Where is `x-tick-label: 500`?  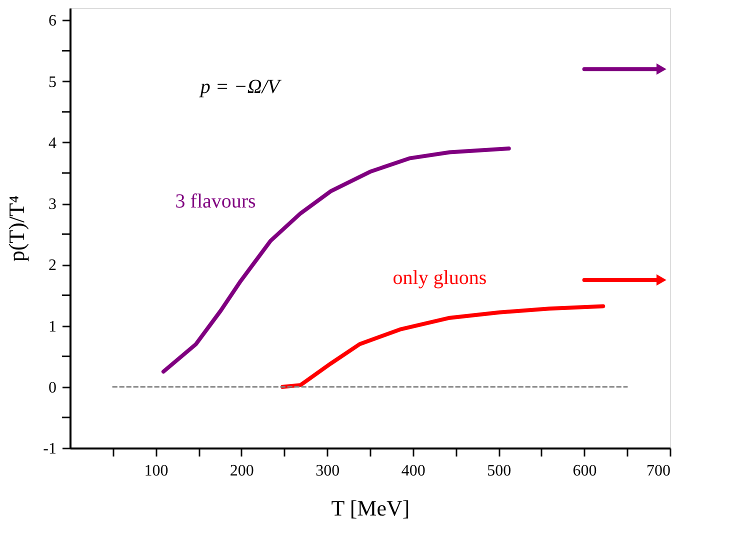 x-tick-label: 500 is located at coordinates (499, 471).